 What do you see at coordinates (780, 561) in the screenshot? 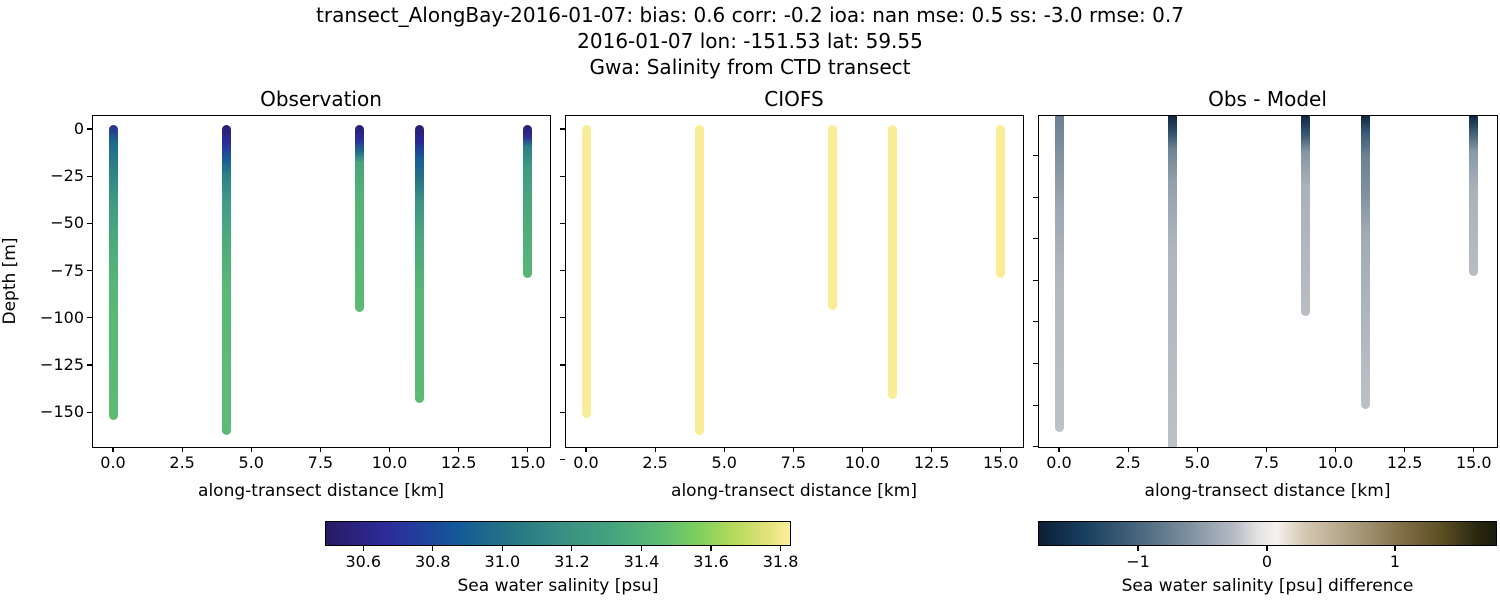
I see `salinity-colorbar-tick-label: 31.8` at bounding box center [780, 561].